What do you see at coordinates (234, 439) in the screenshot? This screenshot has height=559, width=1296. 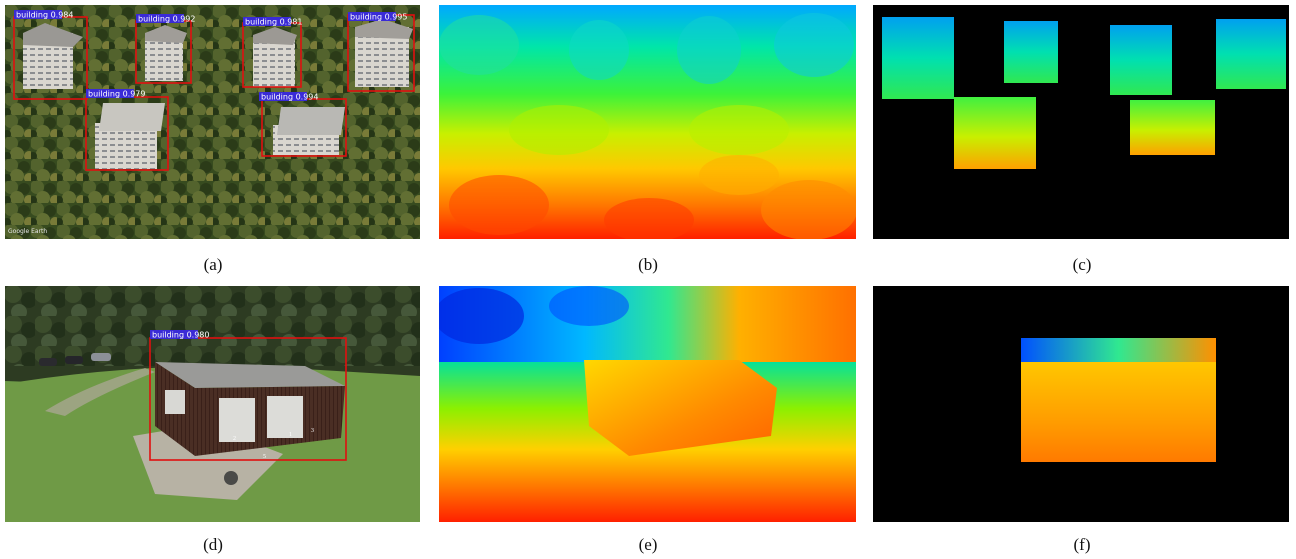 I see `wall-number-1: 2` at bounding box center [234, 439].